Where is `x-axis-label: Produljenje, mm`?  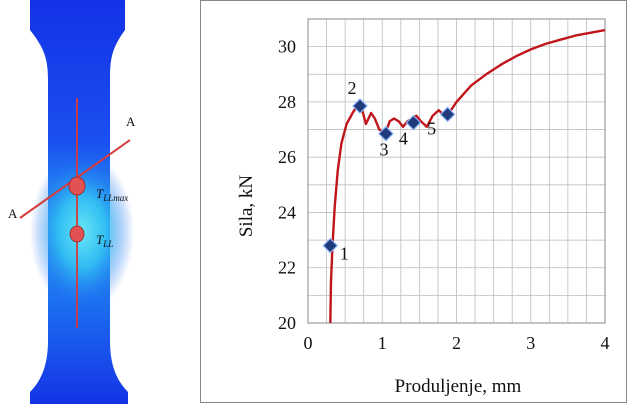 x-axis-label: Produljenje, mm is located at coordinates (458, 386).